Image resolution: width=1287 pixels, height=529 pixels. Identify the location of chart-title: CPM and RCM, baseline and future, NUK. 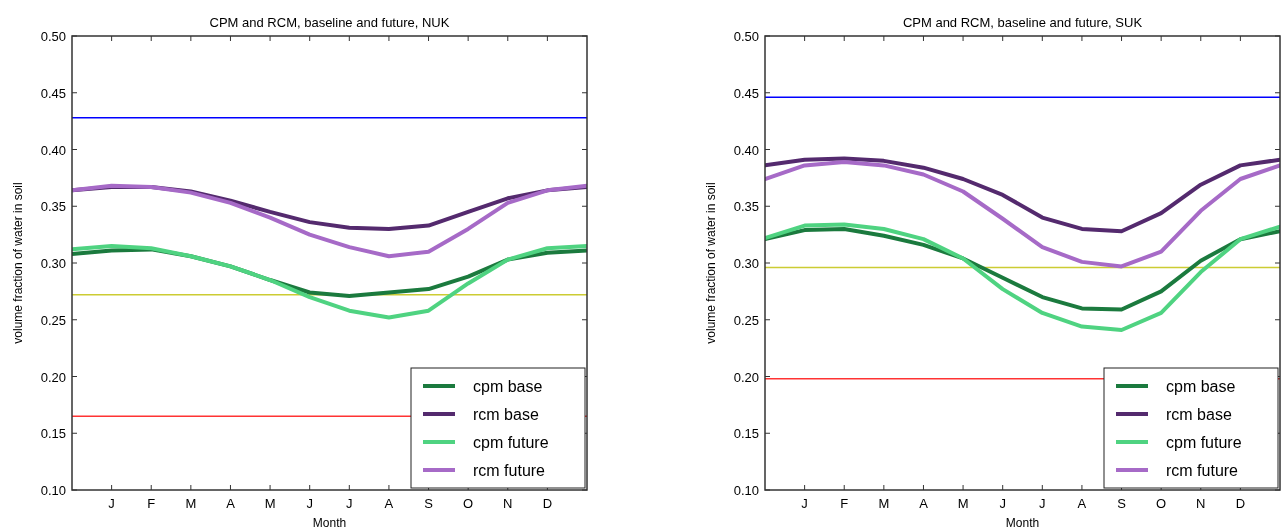
(329, 22).